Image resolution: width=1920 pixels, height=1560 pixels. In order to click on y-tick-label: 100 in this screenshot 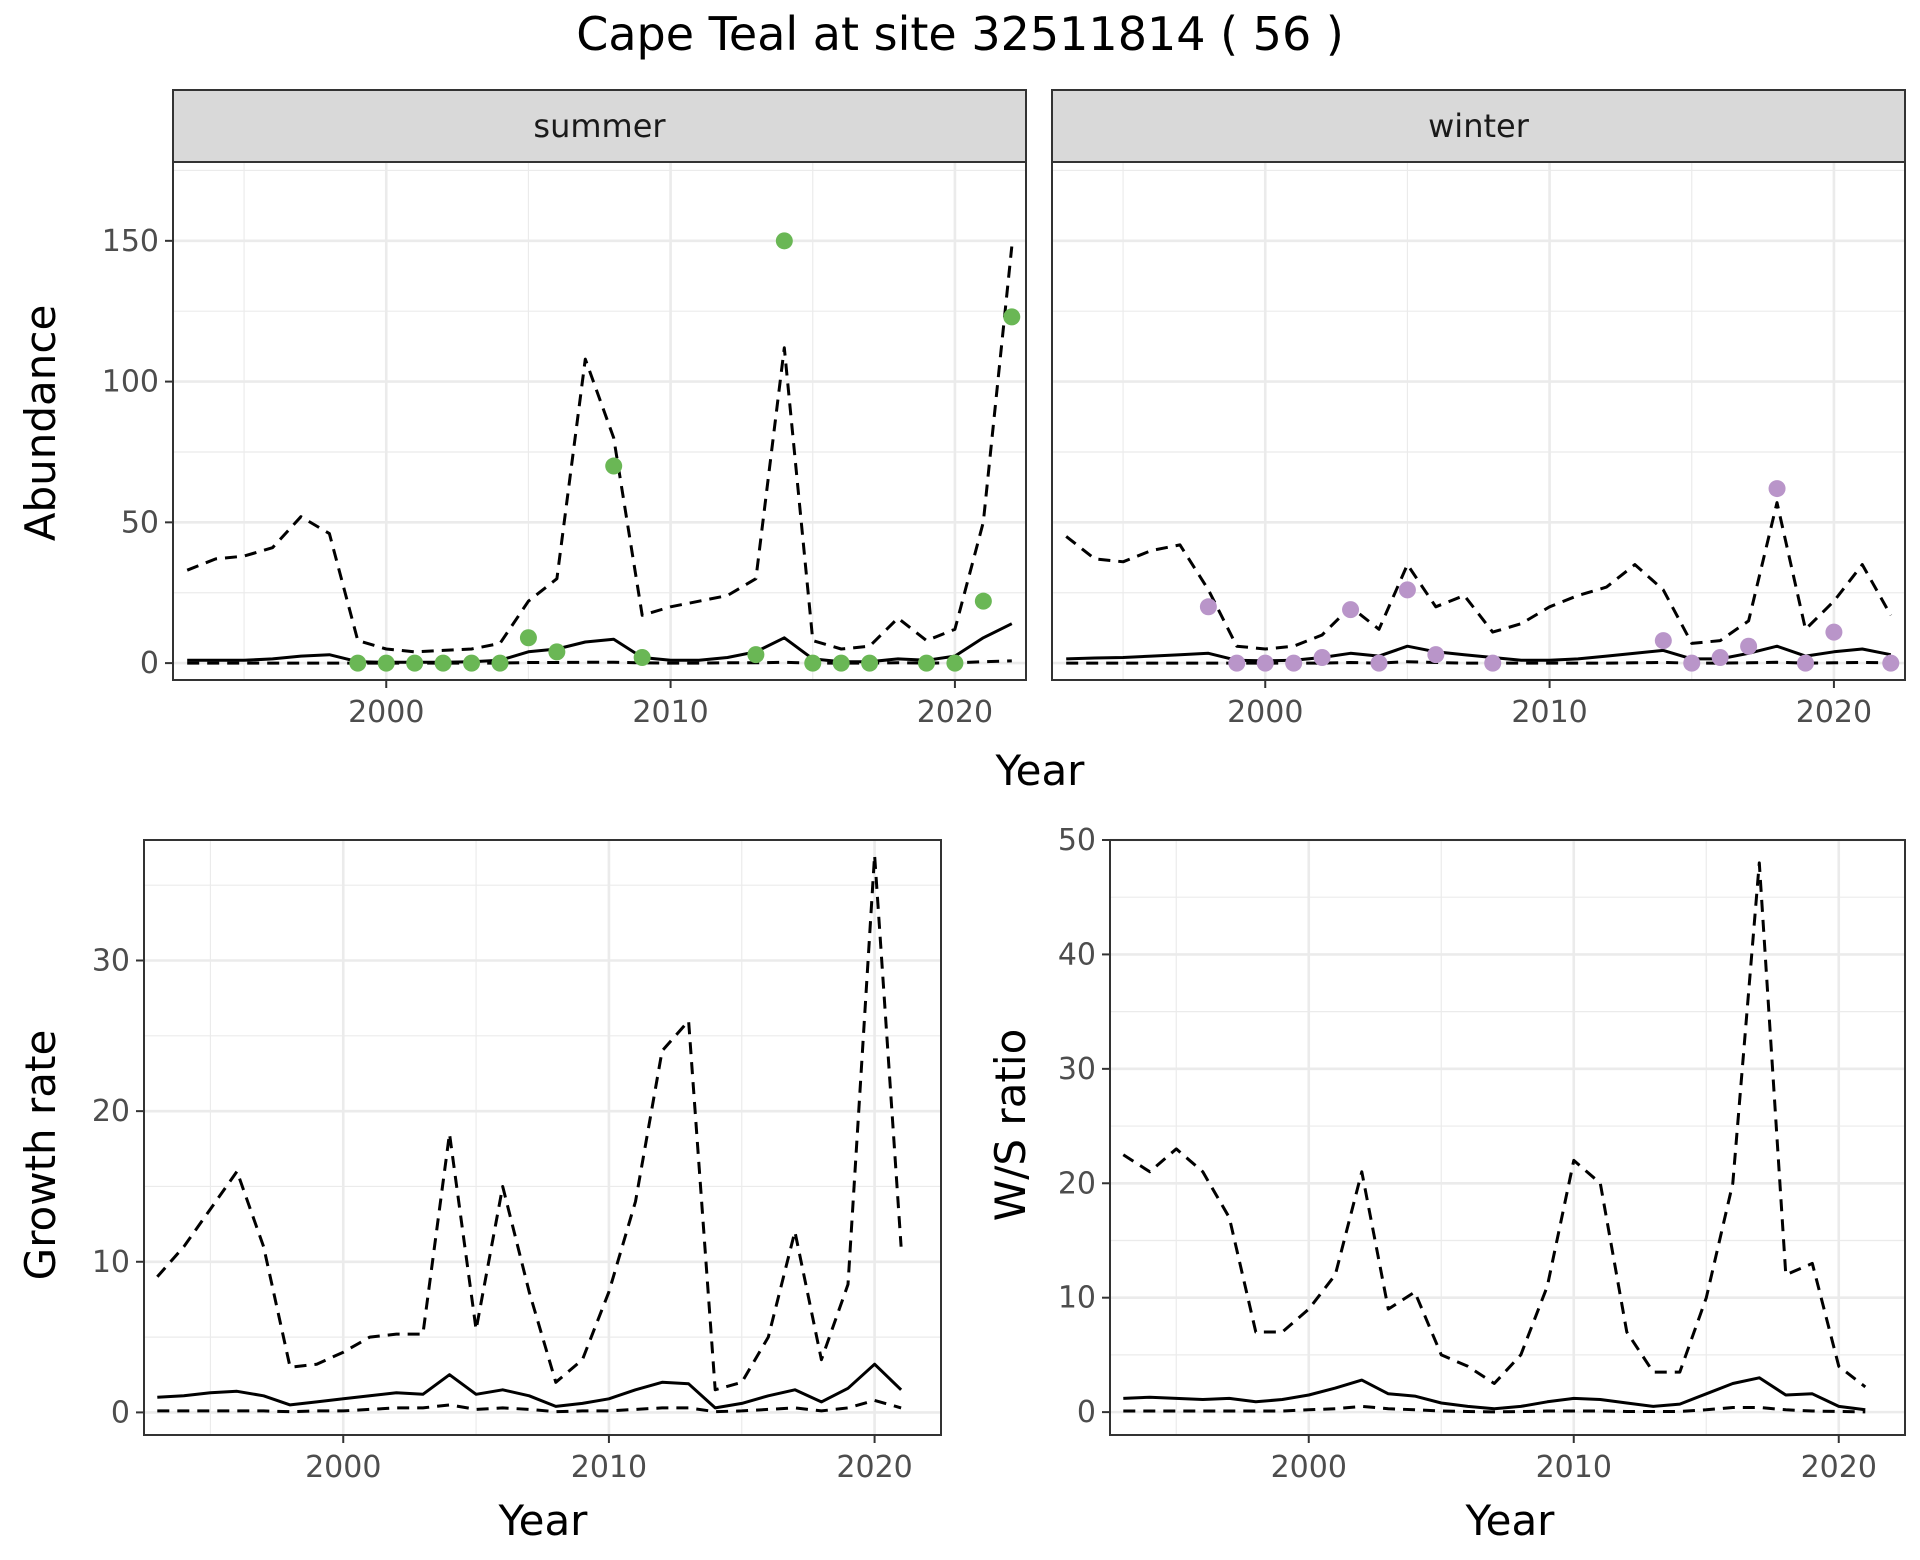, I will do `click(130, 382)`.